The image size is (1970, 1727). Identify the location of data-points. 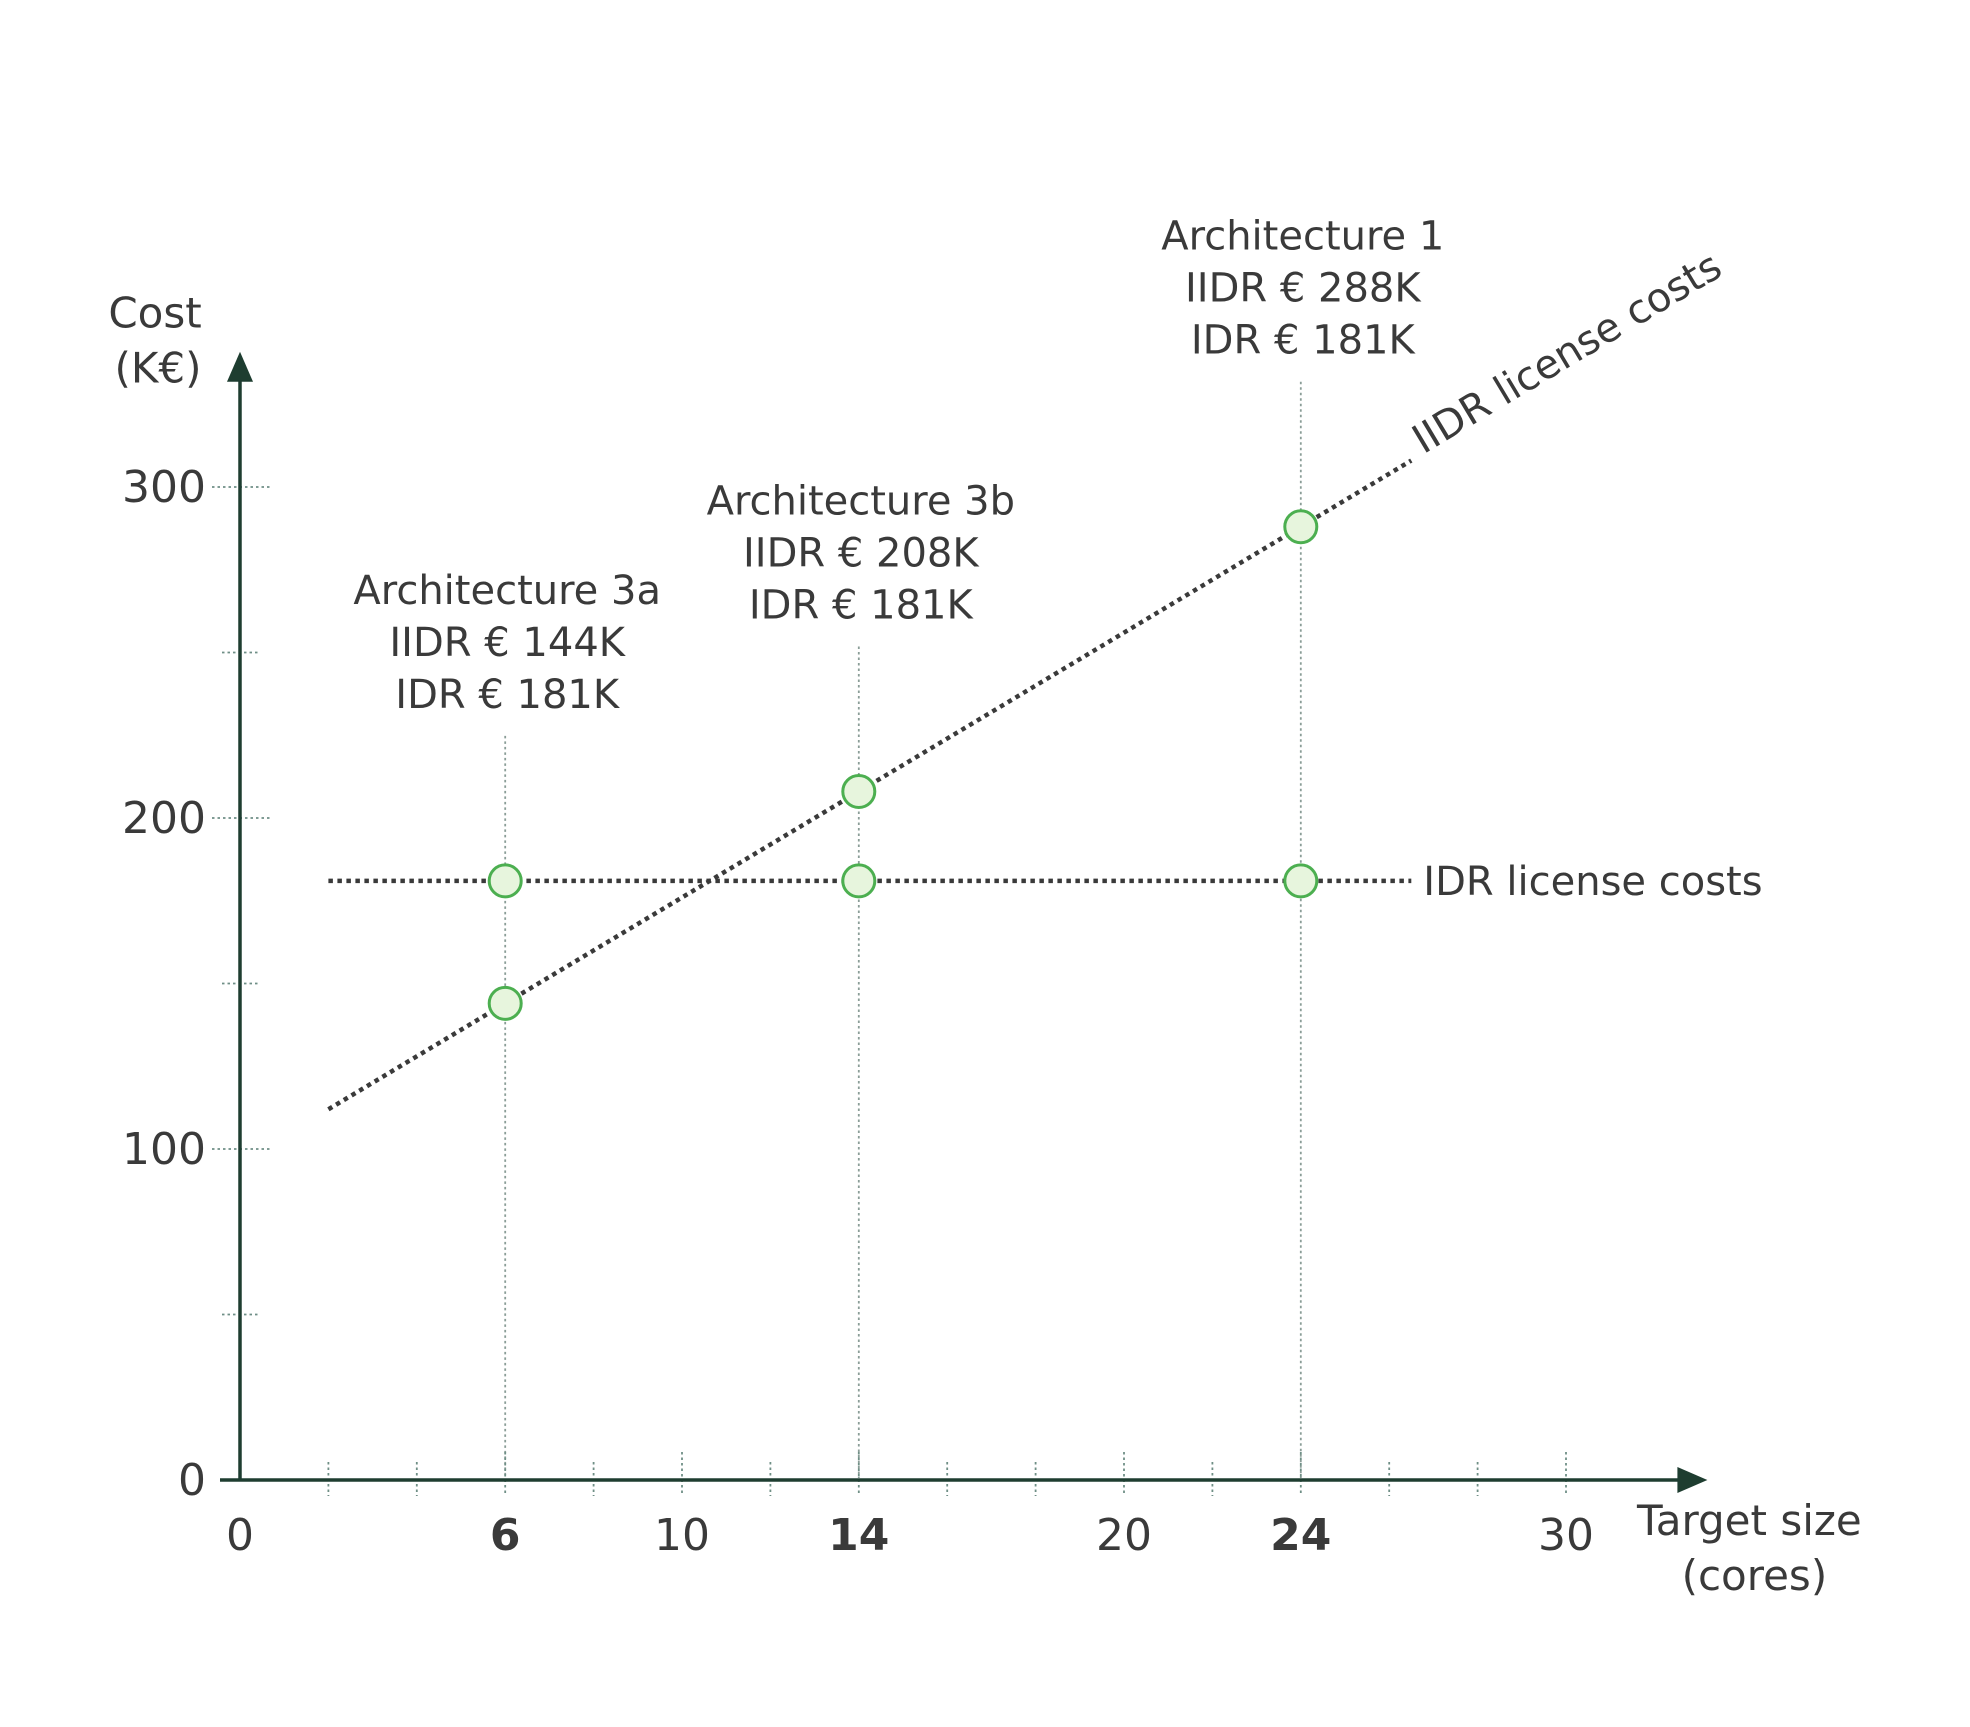
(903, 765).